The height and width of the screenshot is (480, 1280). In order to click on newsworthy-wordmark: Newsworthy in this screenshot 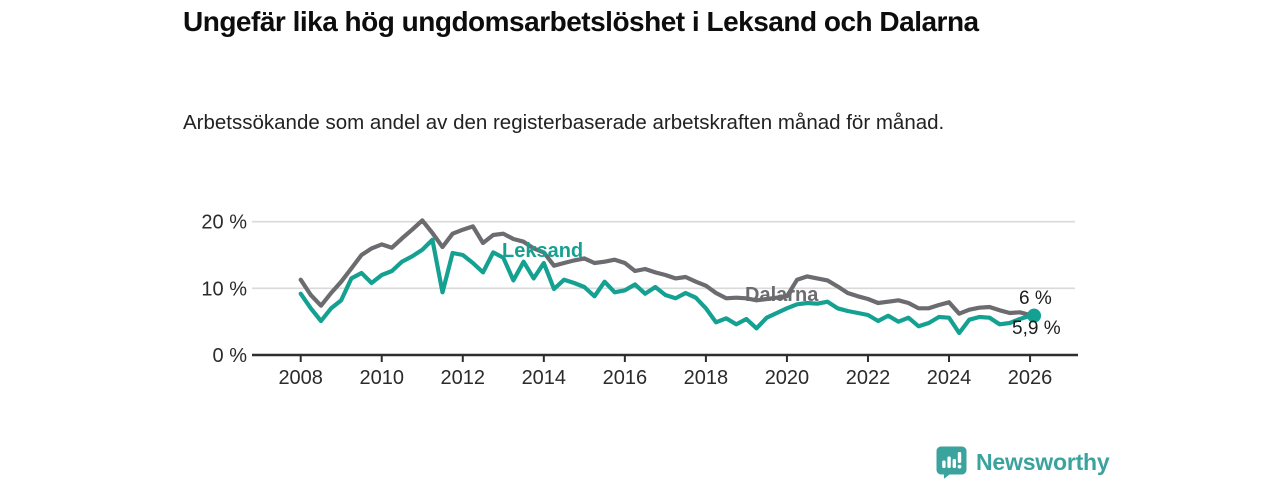, I will do `click(1043, 462)`.